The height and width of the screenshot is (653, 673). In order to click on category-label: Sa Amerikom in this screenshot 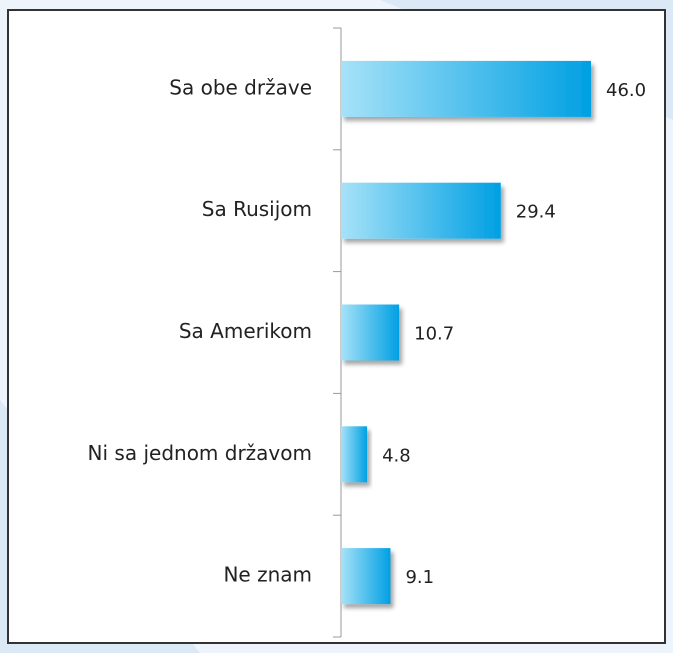, I will do `click(245, 331)`.